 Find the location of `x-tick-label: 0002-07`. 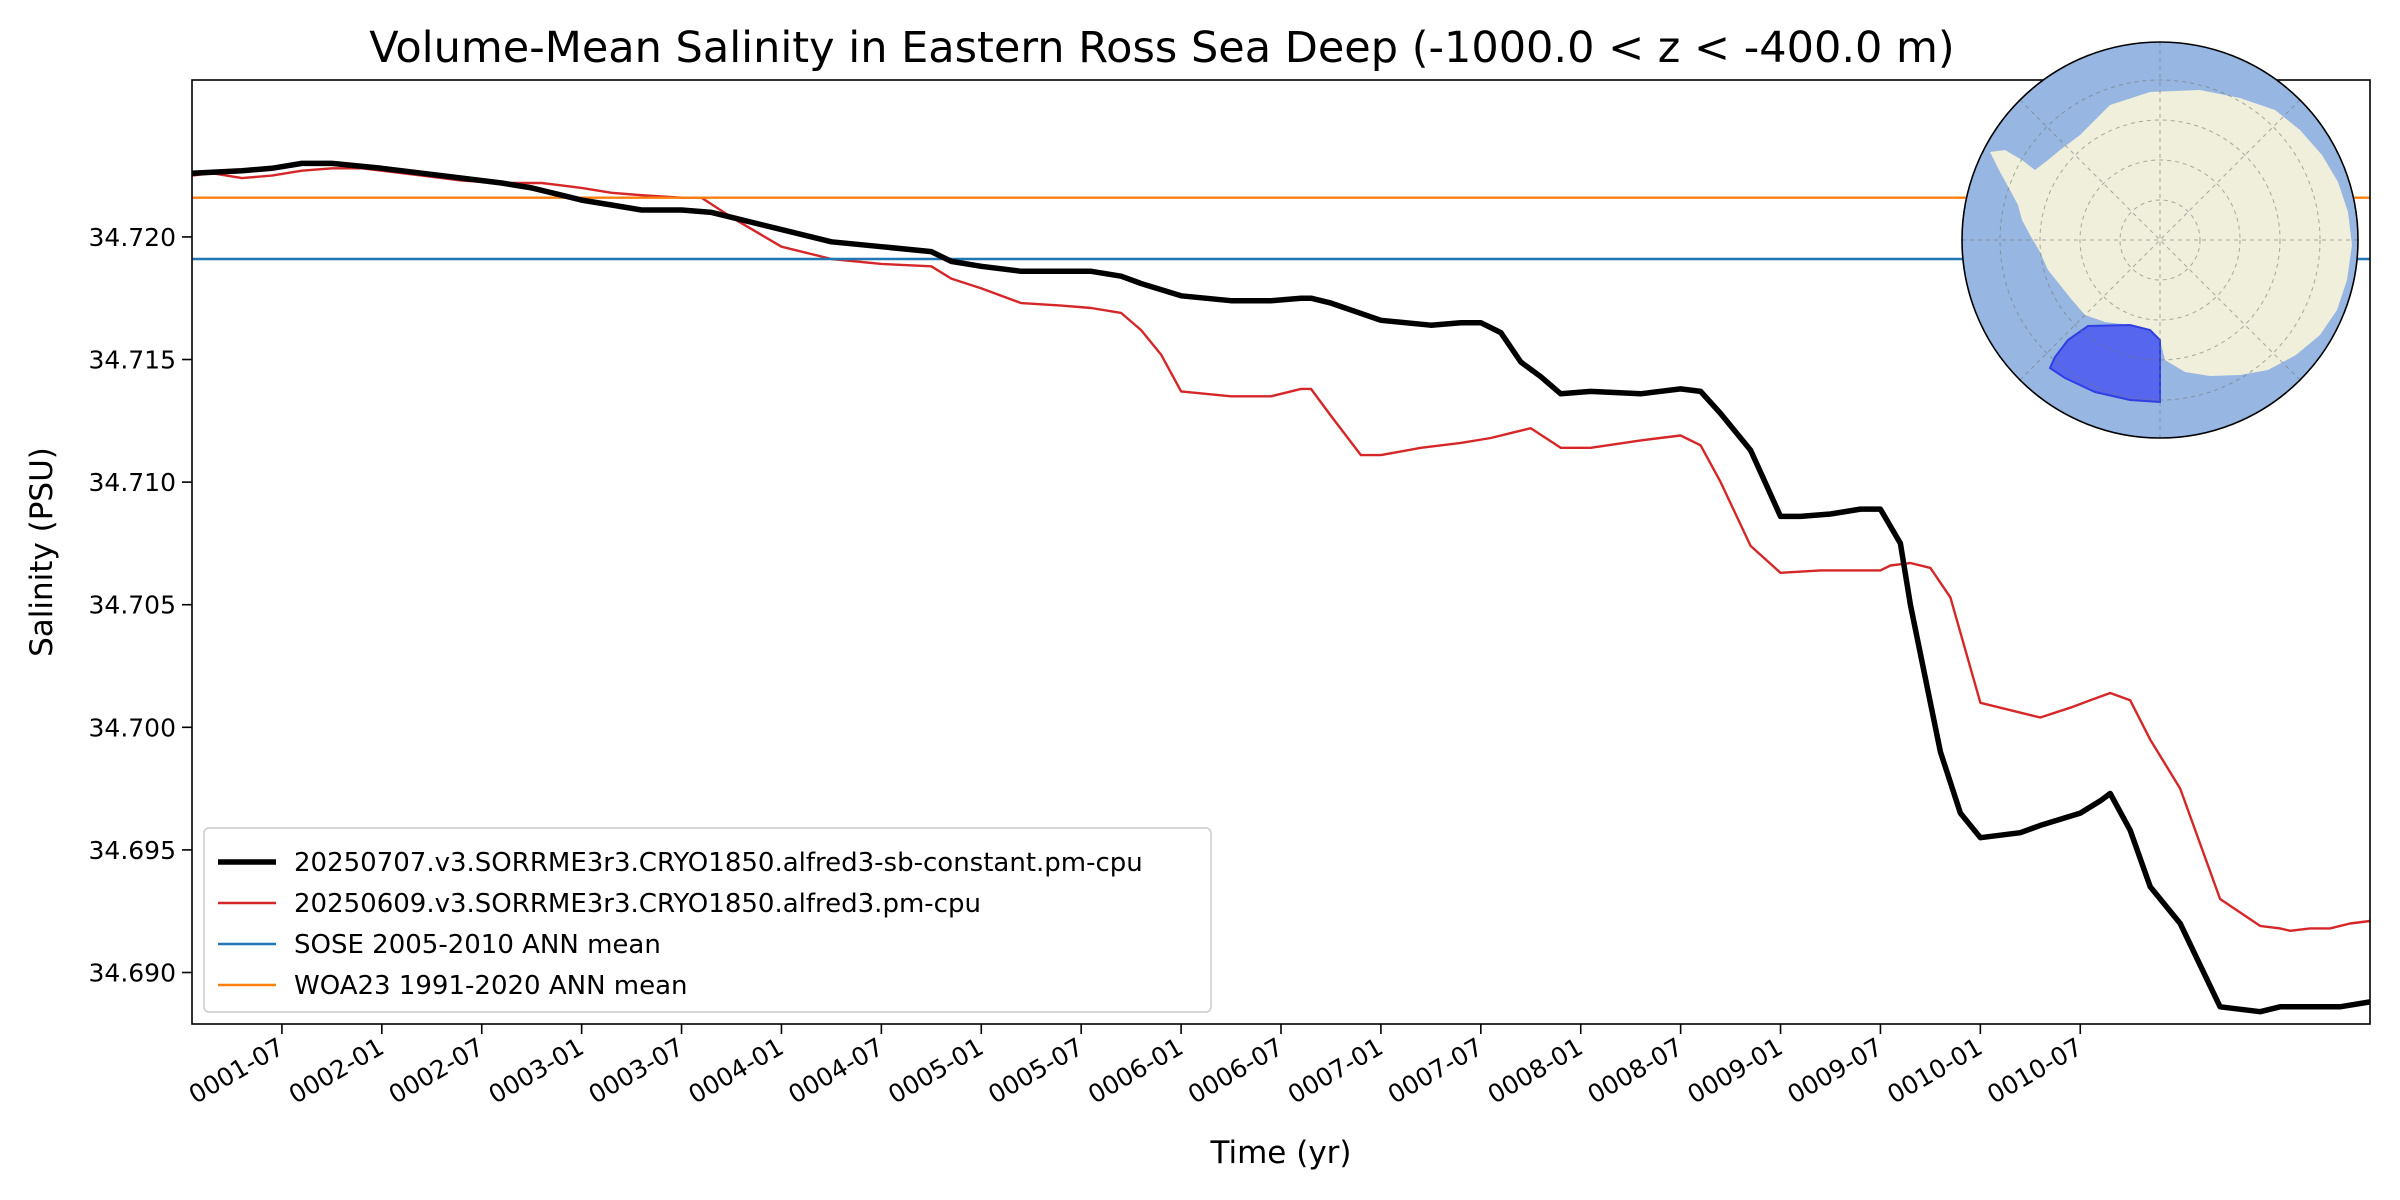

x-tick-label: 0002-07 is located at coordinates (436, 1070).